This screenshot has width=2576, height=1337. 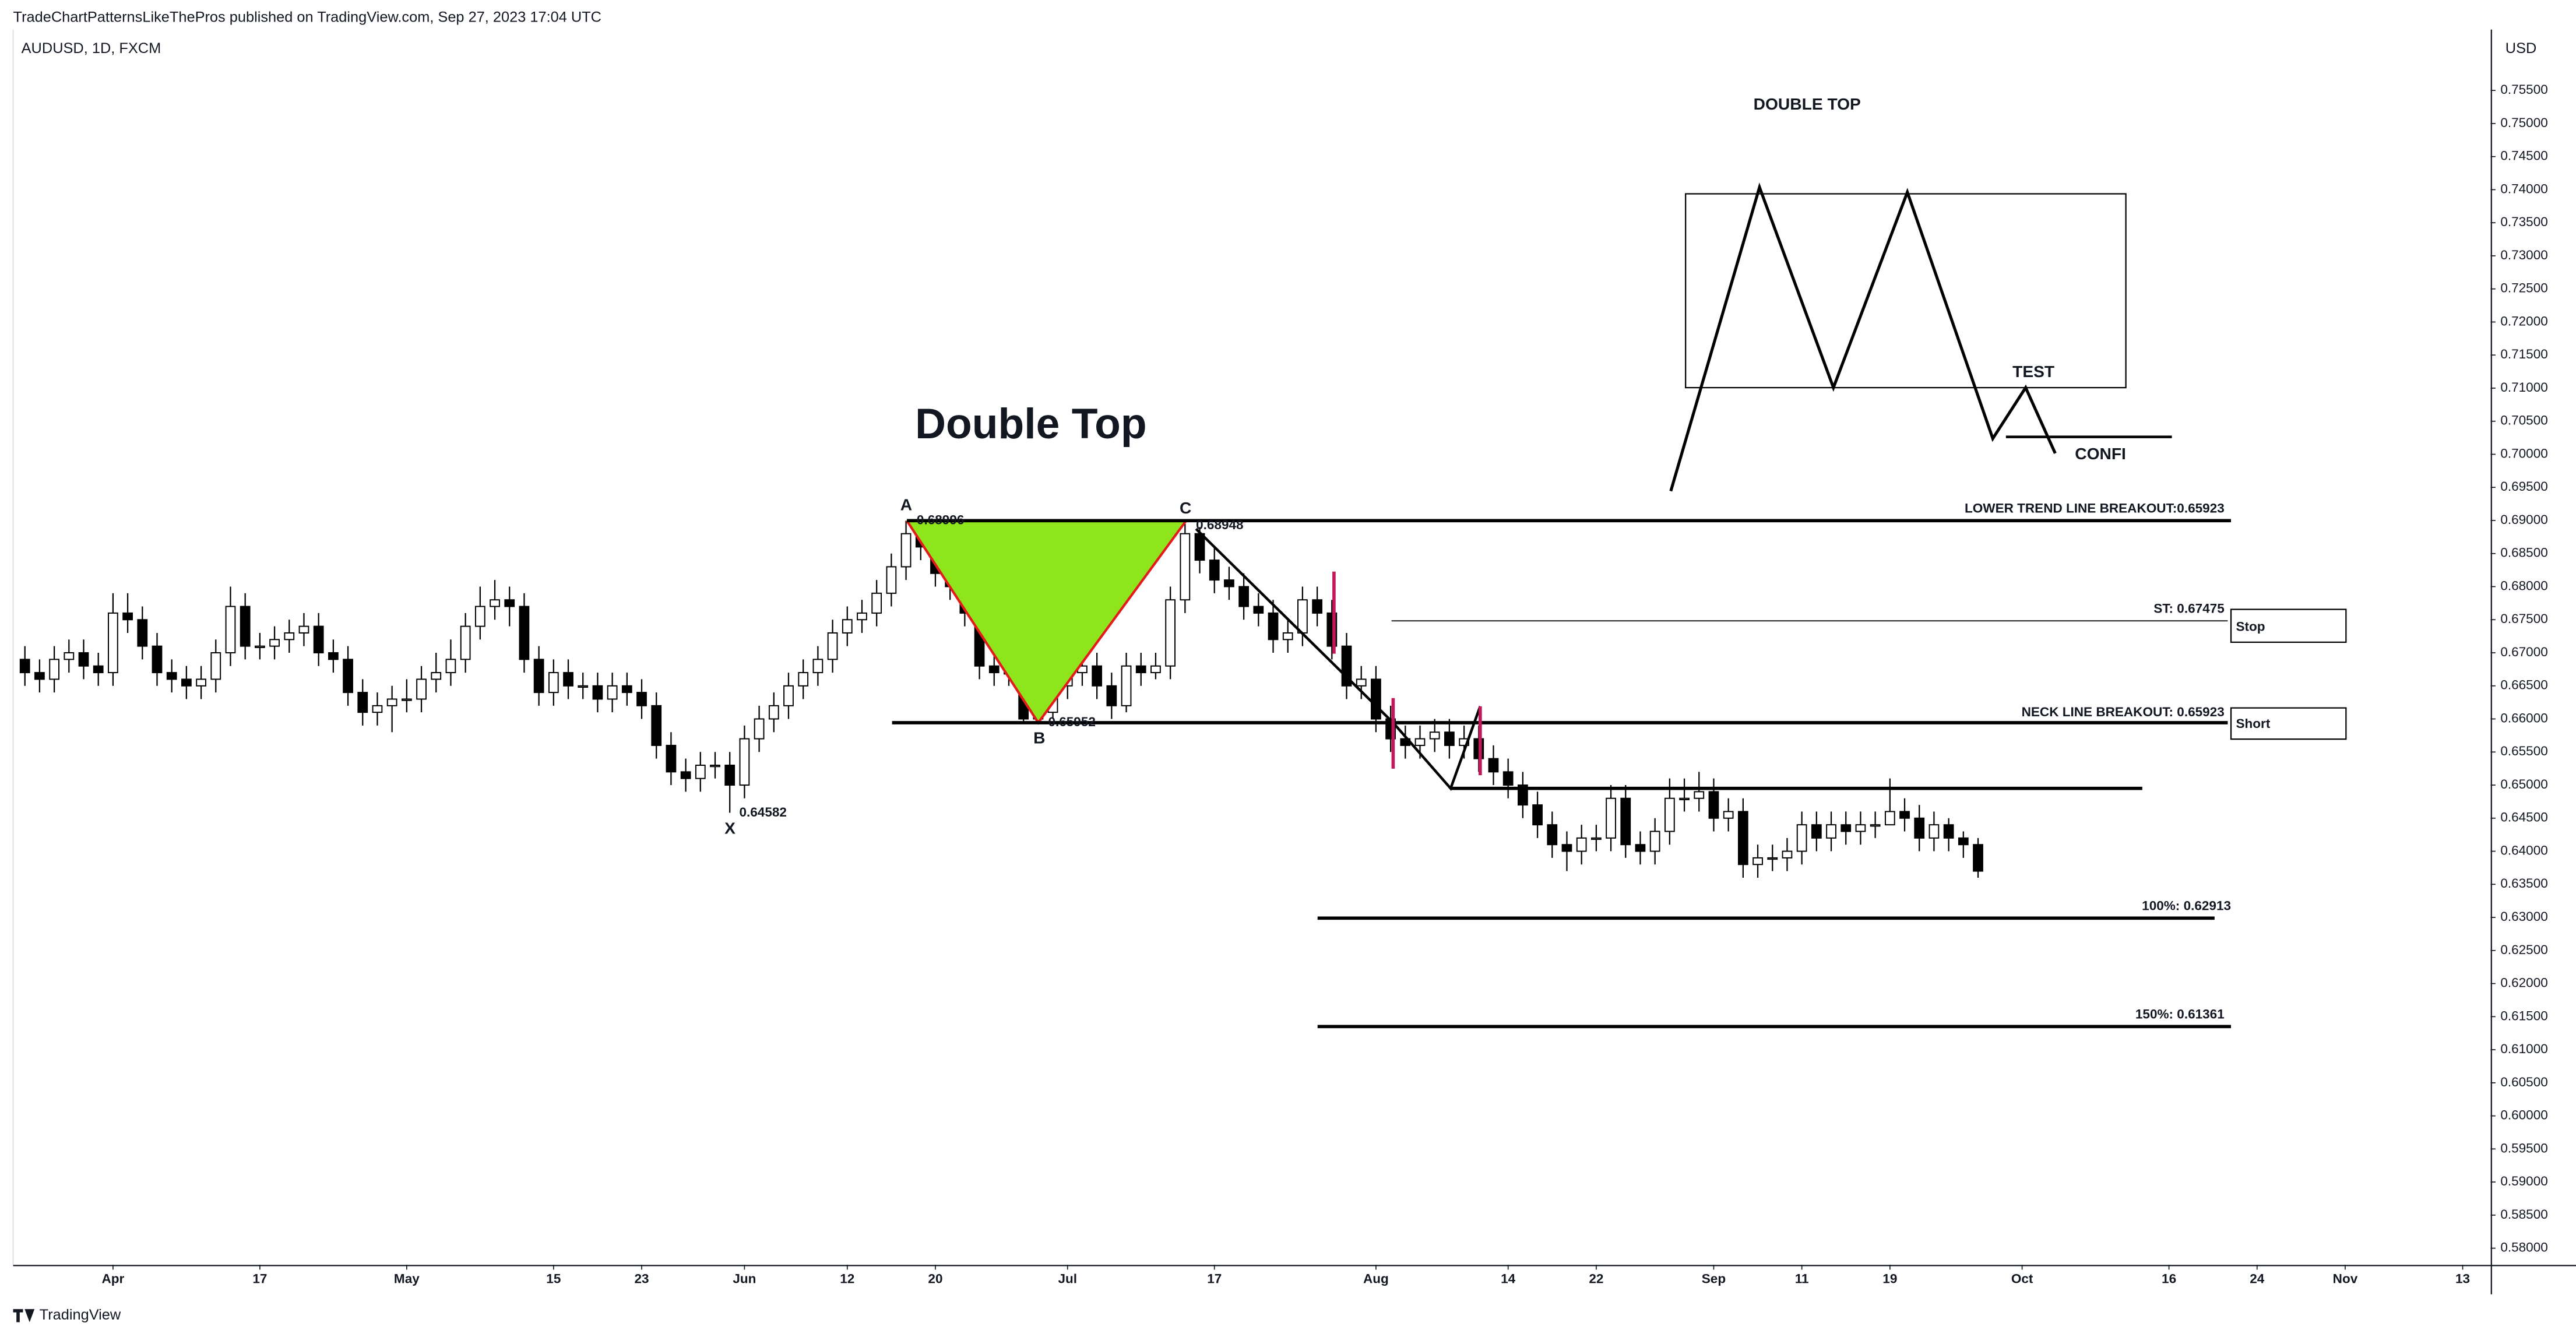 What do you see at coordinates (2289, 724) in the screenshot?
I see `short-box` at bounding box center [2289, 724].